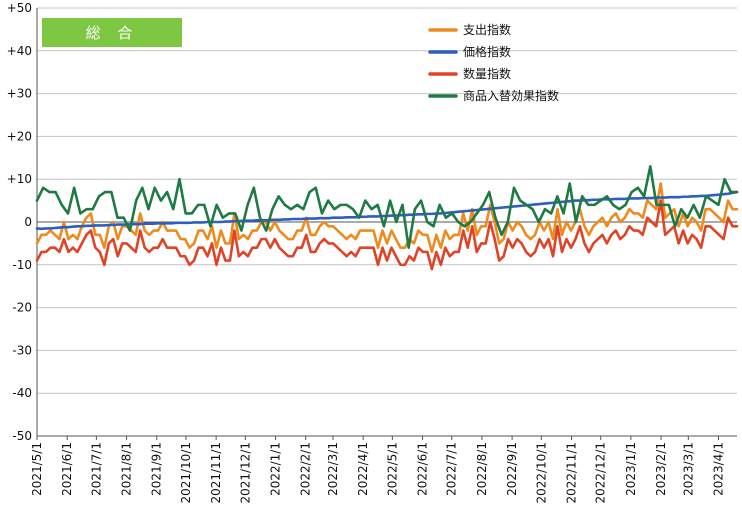 This screenshot has height=510, width=742. I want to click on x-tick-label: 2022/7/1, so click(452, 469).